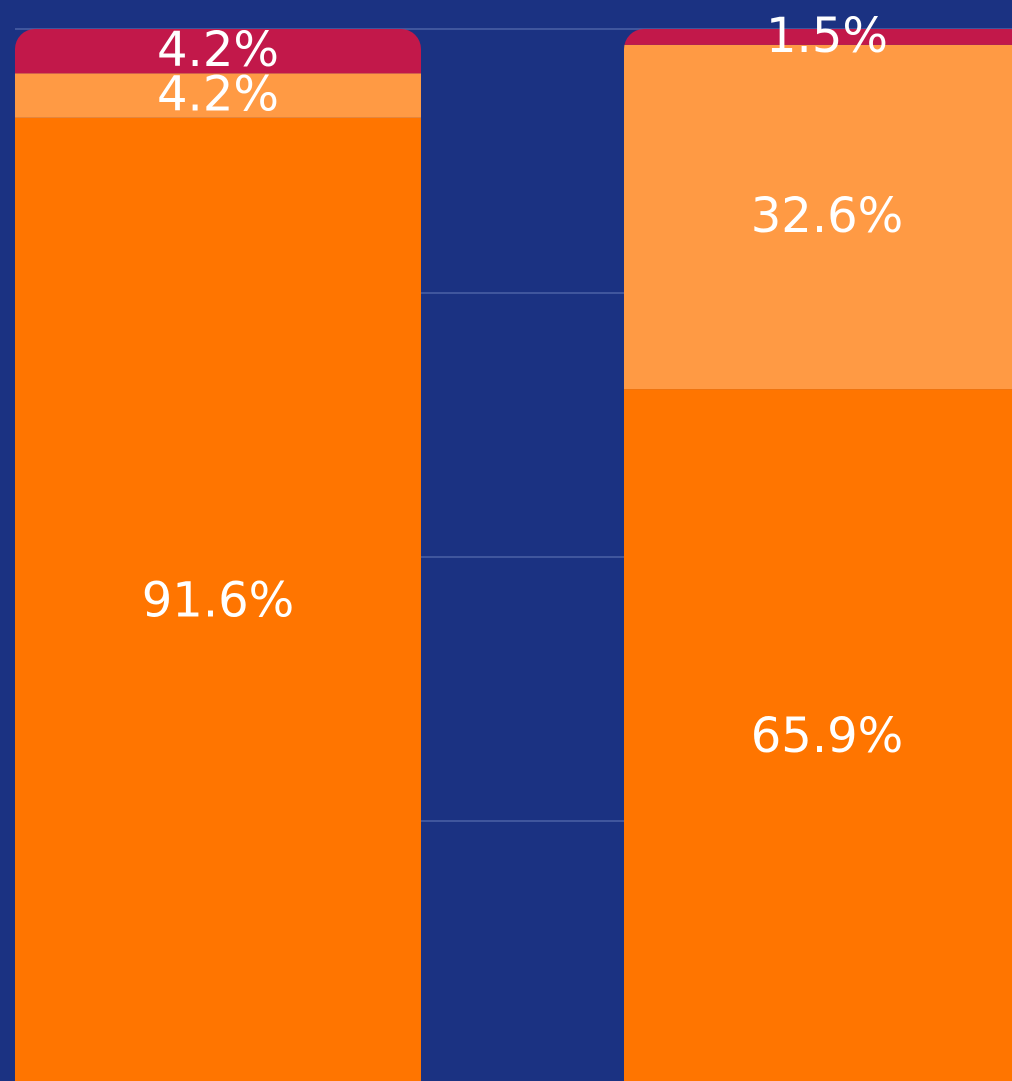 Image resolution: width=1012 pixels, height=1081 pixels. Describe the element at coordinates (827, 216) in the screenshot. I see `data-label: 32.6%` at that location.